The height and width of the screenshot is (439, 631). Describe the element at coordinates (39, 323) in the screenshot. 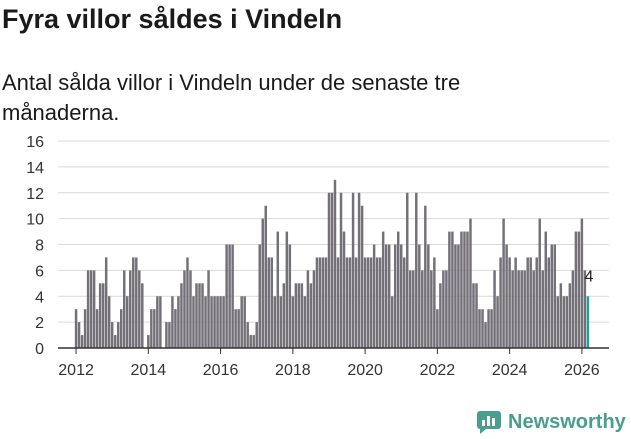

I see `y-tick-label: 2` at that location.